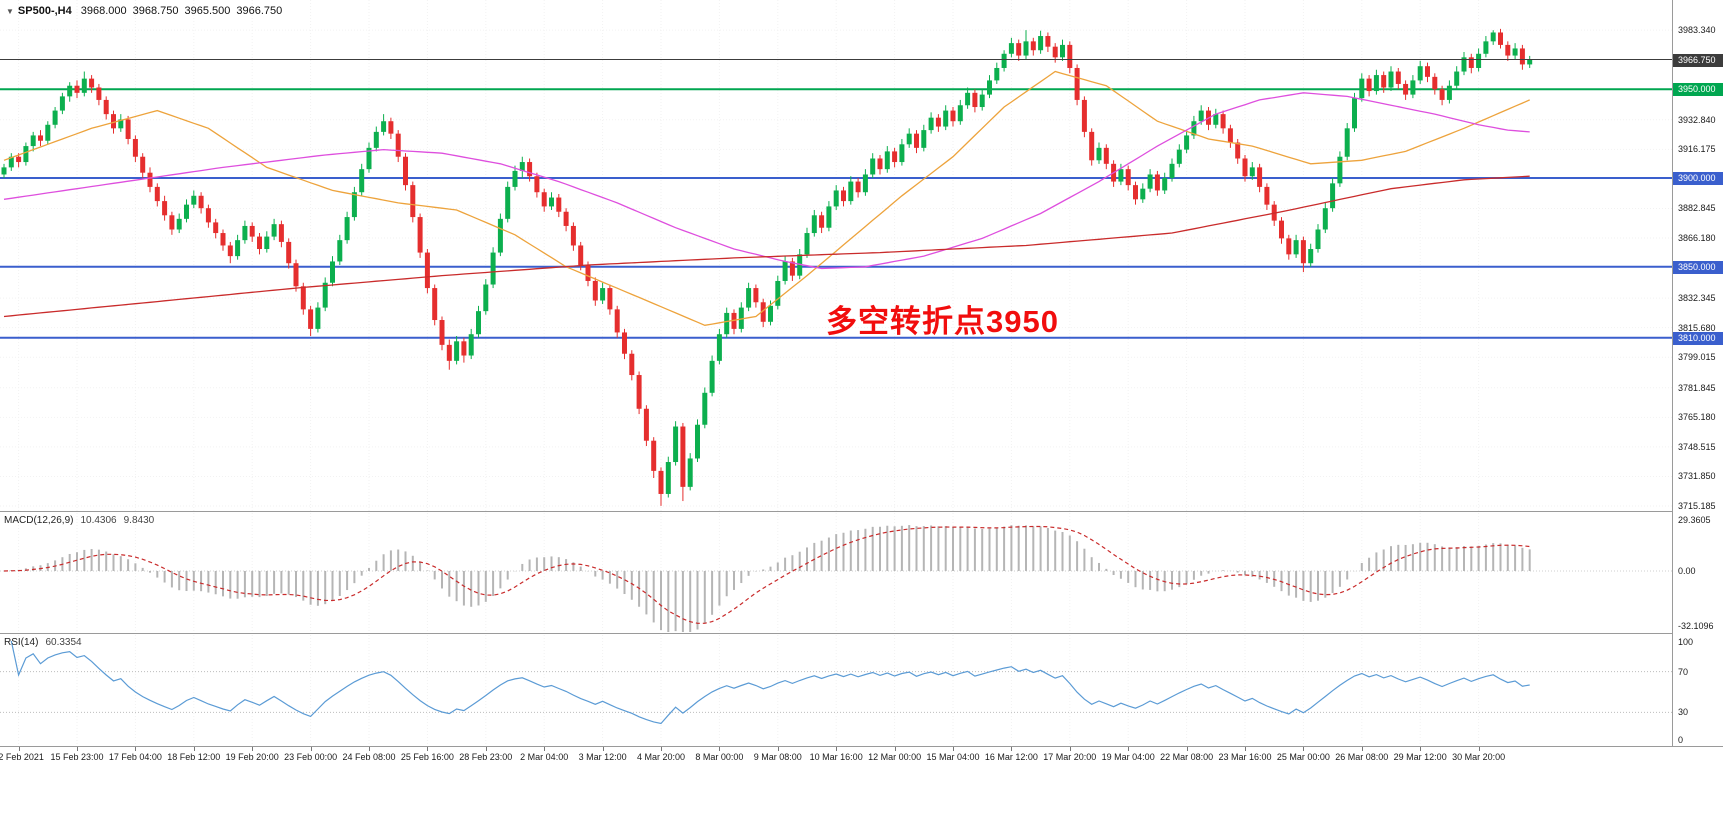 The height and width of the screenshot is (840, 1723). What do you see at coordinates (836, 690) in the screenshot?
I see `rsi-panel` at bounding box center [836, 690].